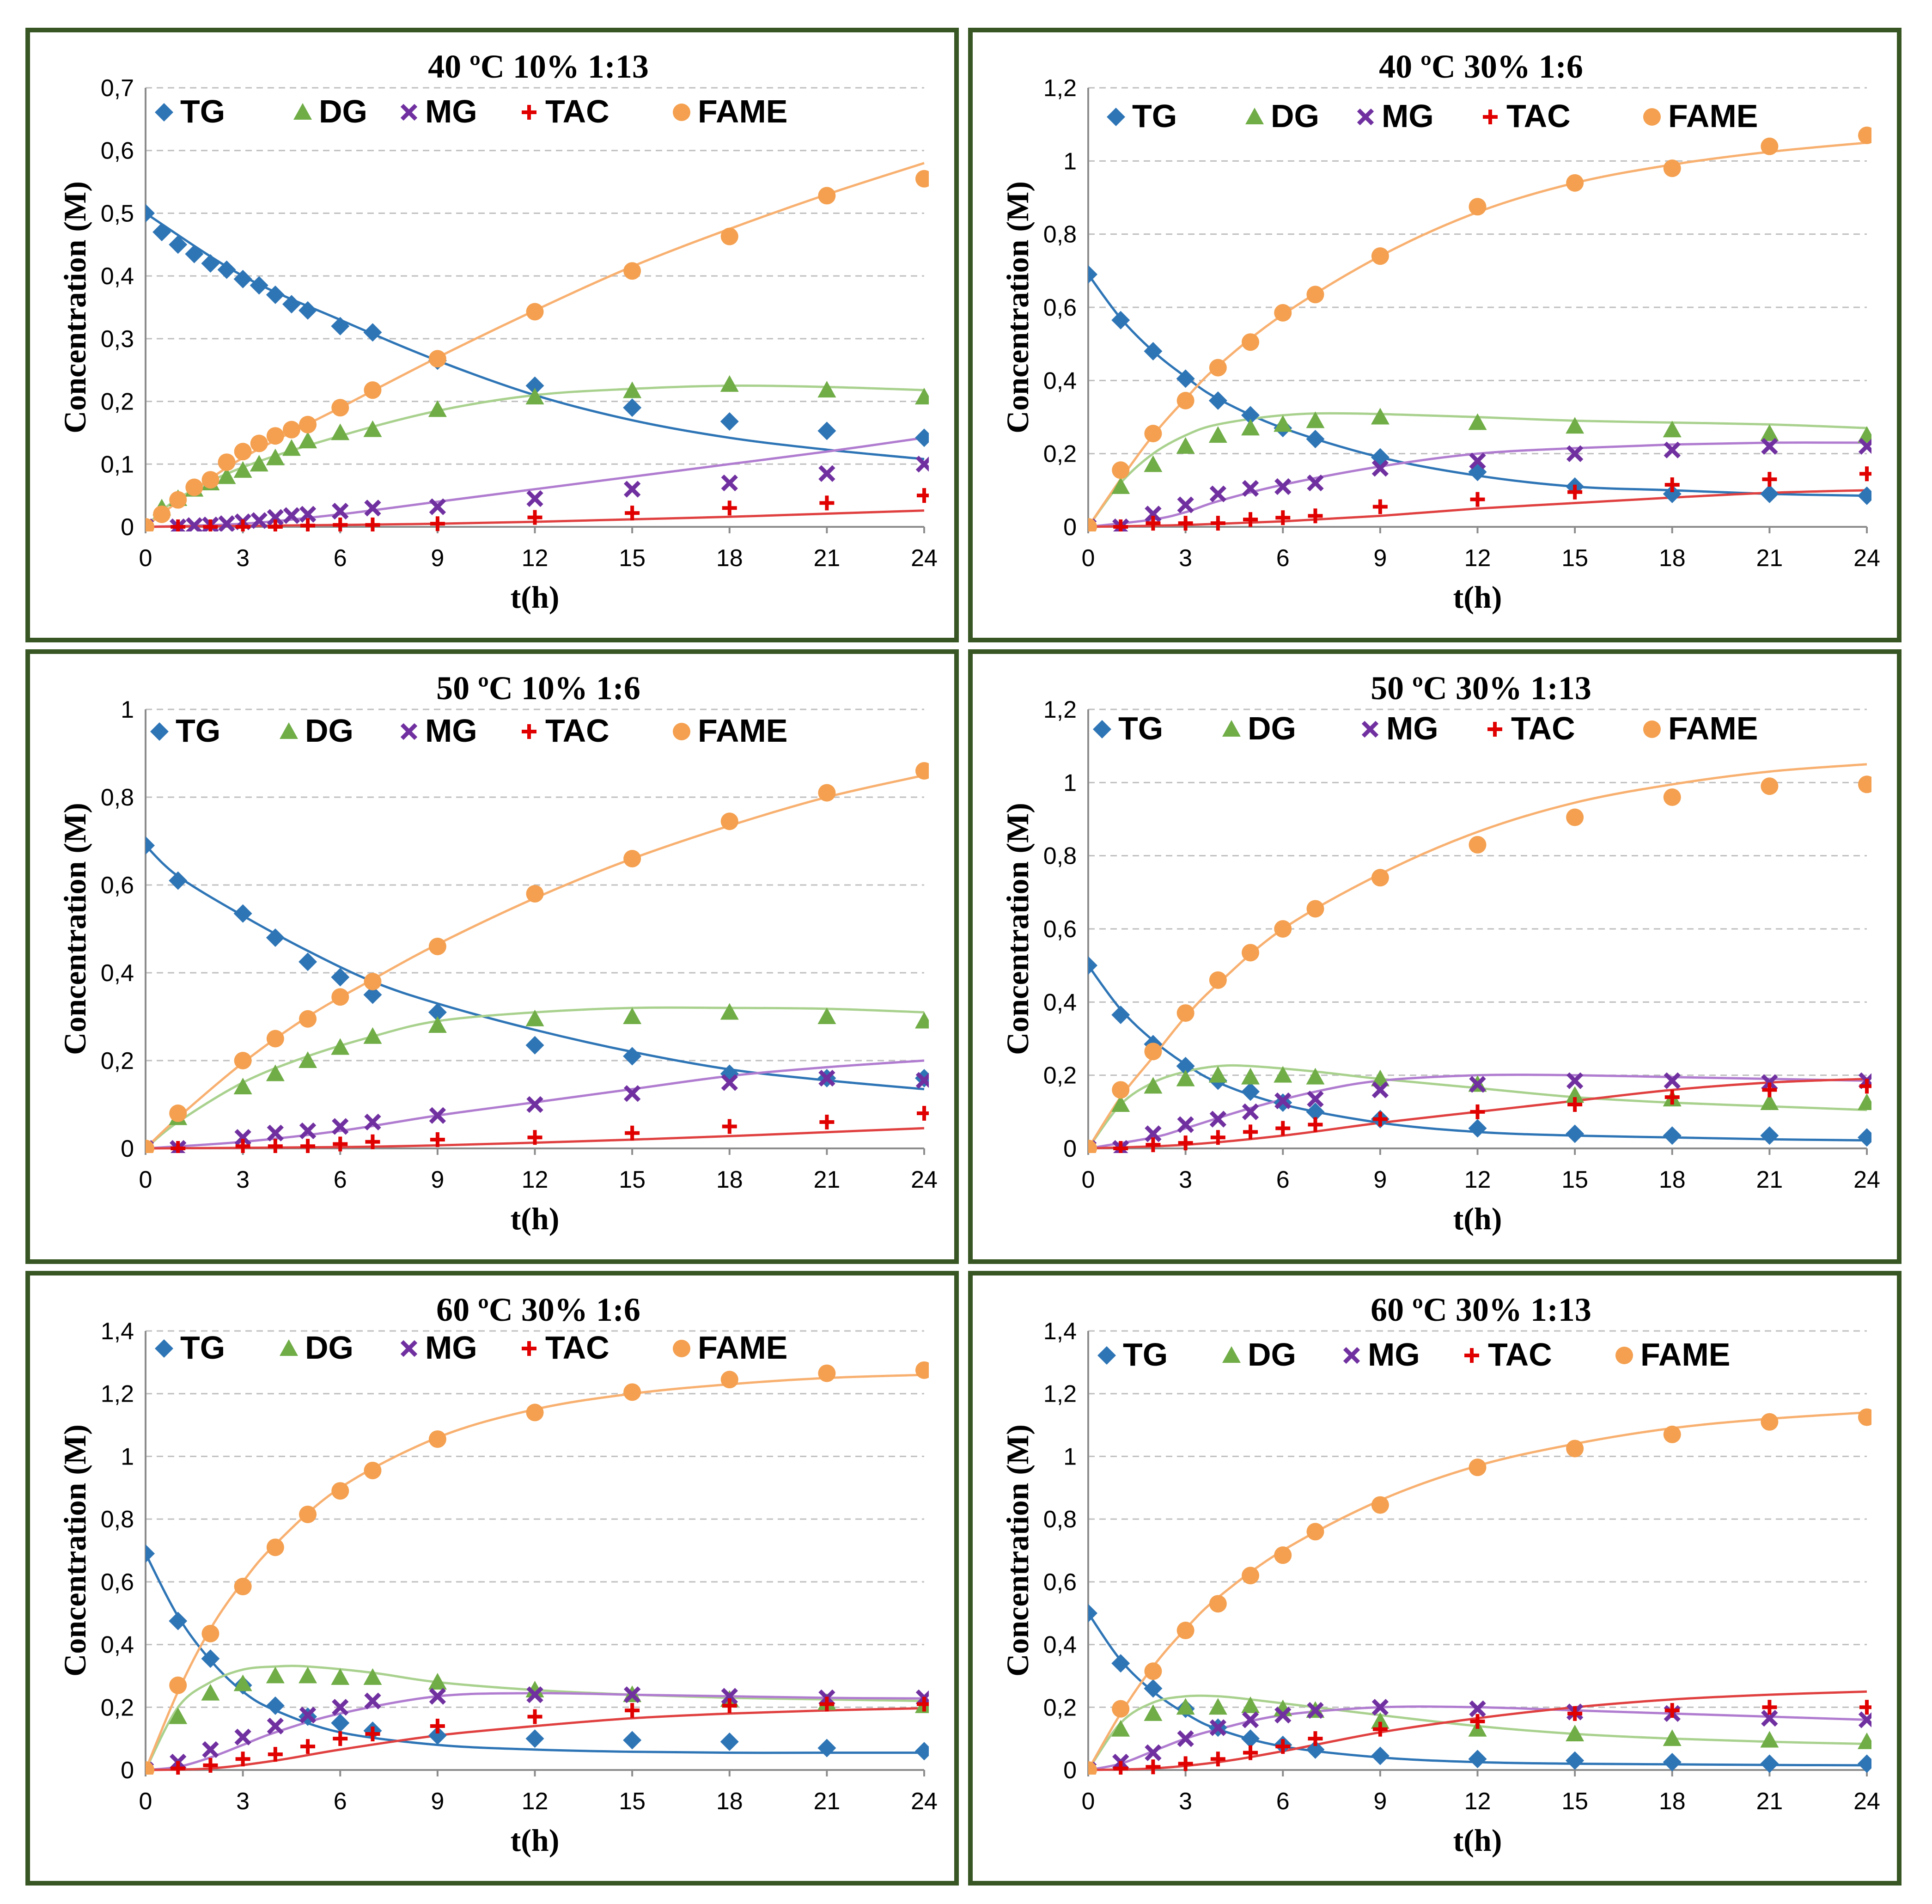  Describe the element at coordinates (538, 688) in the screenshot. I see `chart-title: 50 ºC 10% 1:6` at that location.